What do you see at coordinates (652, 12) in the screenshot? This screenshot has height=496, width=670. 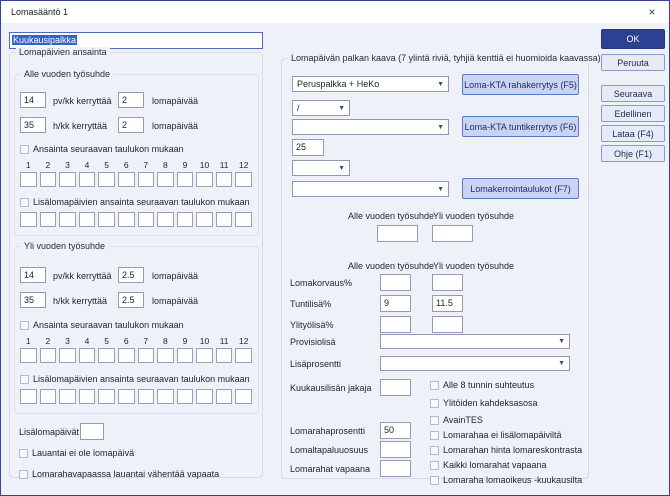 I see `close-icon: ×` at bounding box center [652, 12].